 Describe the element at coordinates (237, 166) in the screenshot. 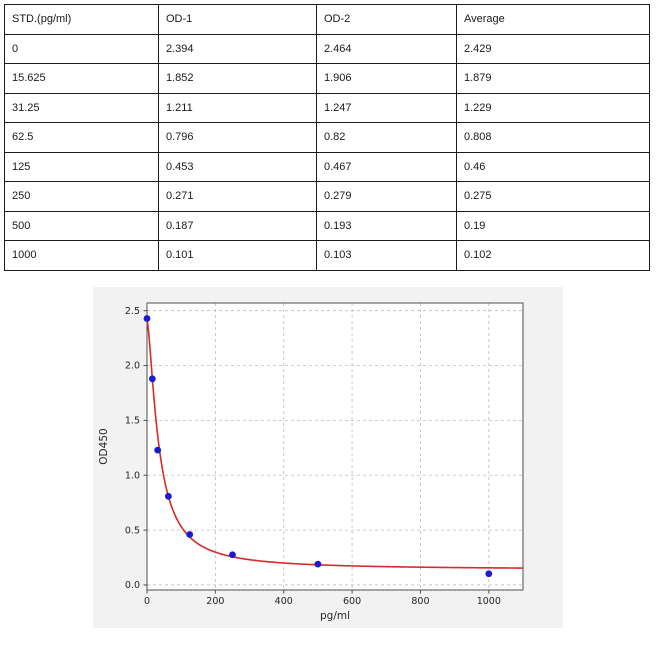

I see `table-cell: 0.453` at that location.